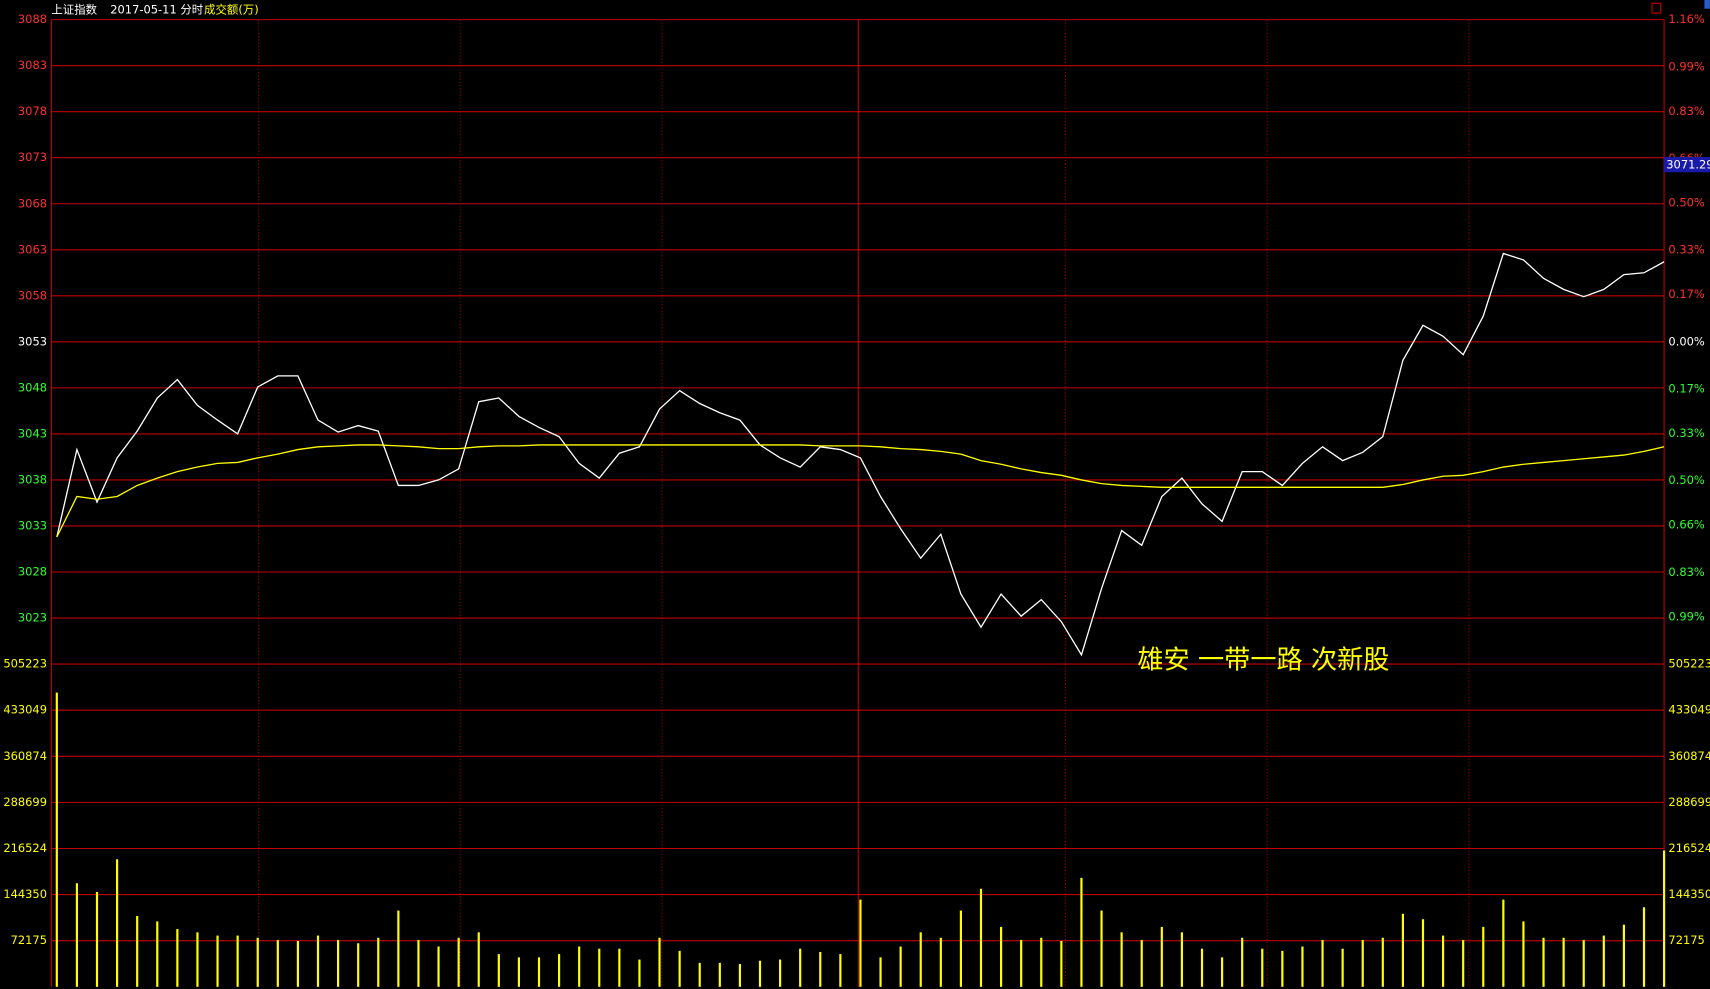  I want to click on y-tick-label: 3033, so click(32, 525).